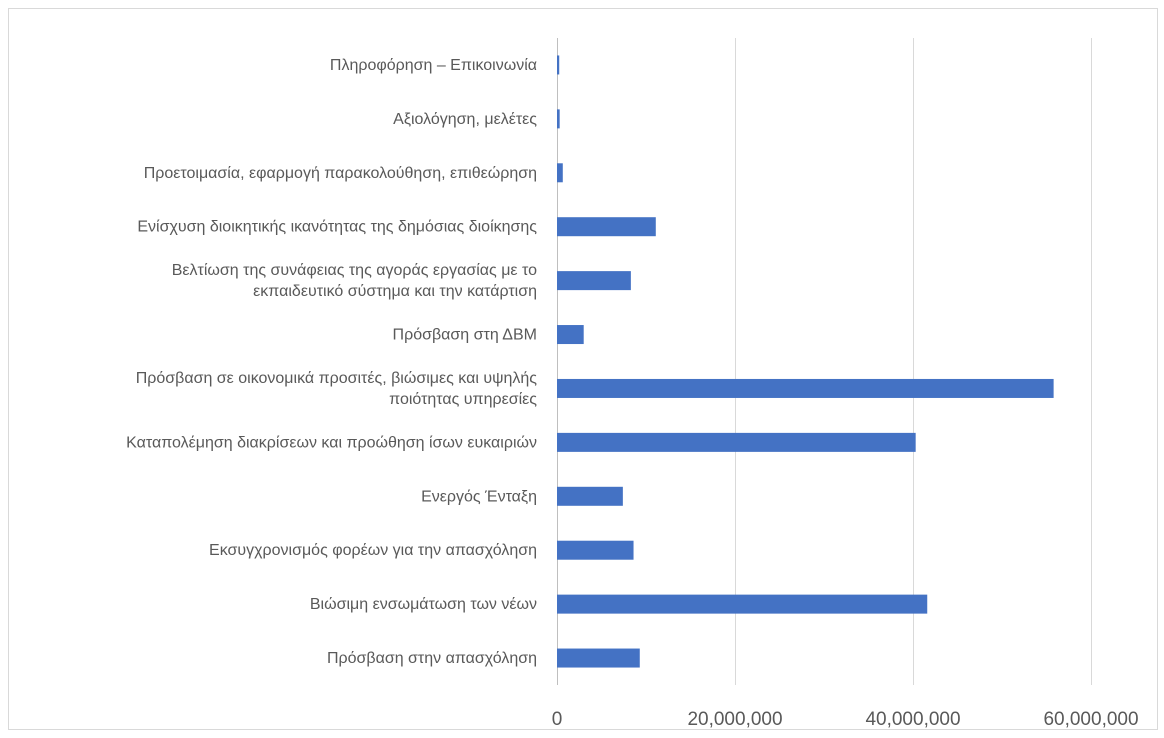 This screenshot has height=738, width=1164. I want to click on category-label: Πρόσβαση στην απασχόληση, so click(432, 658).